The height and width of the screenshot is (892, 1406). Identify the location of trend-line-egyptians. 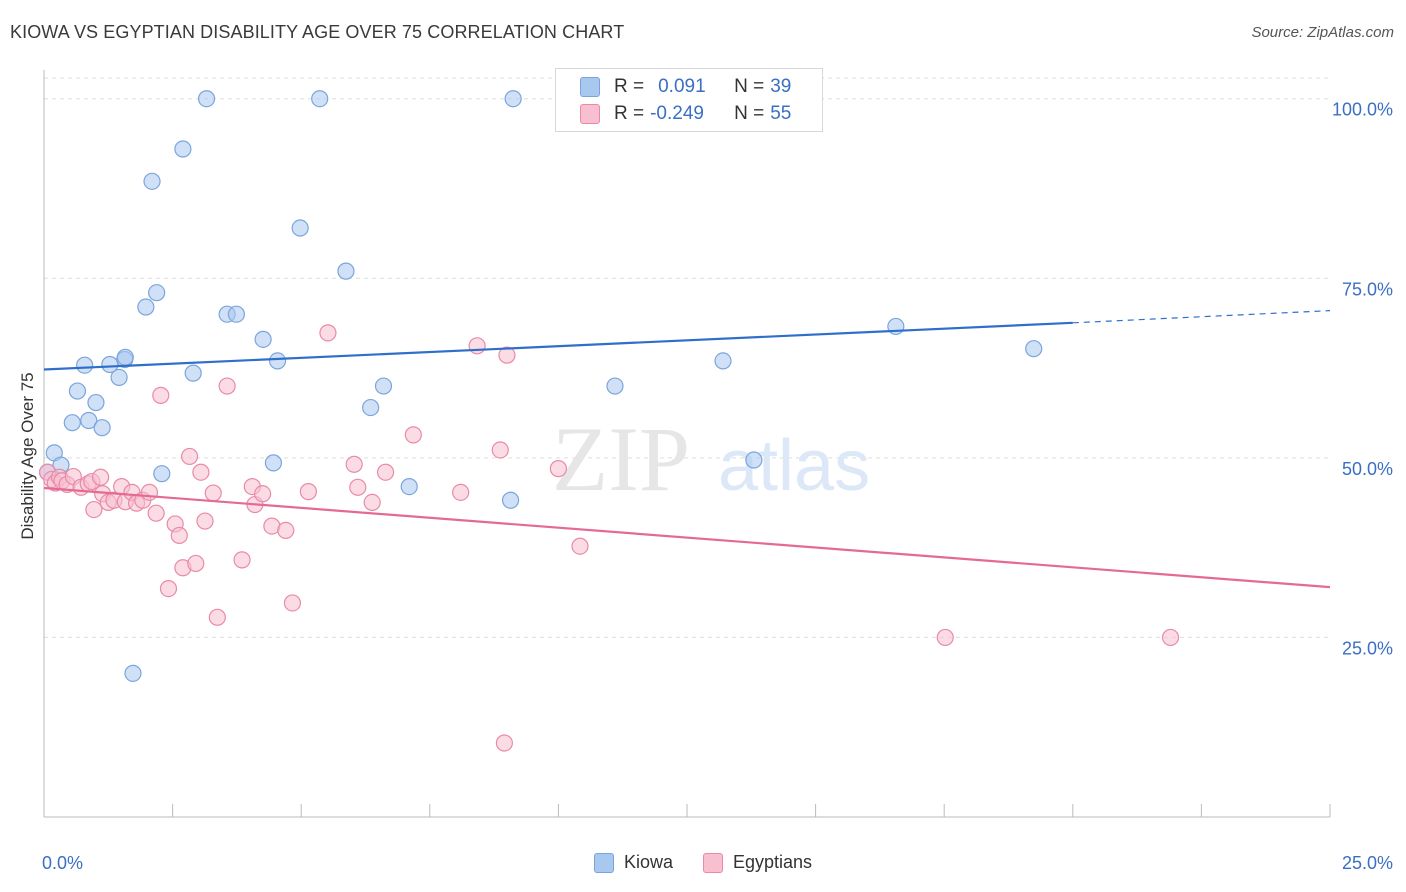
(687, 537).